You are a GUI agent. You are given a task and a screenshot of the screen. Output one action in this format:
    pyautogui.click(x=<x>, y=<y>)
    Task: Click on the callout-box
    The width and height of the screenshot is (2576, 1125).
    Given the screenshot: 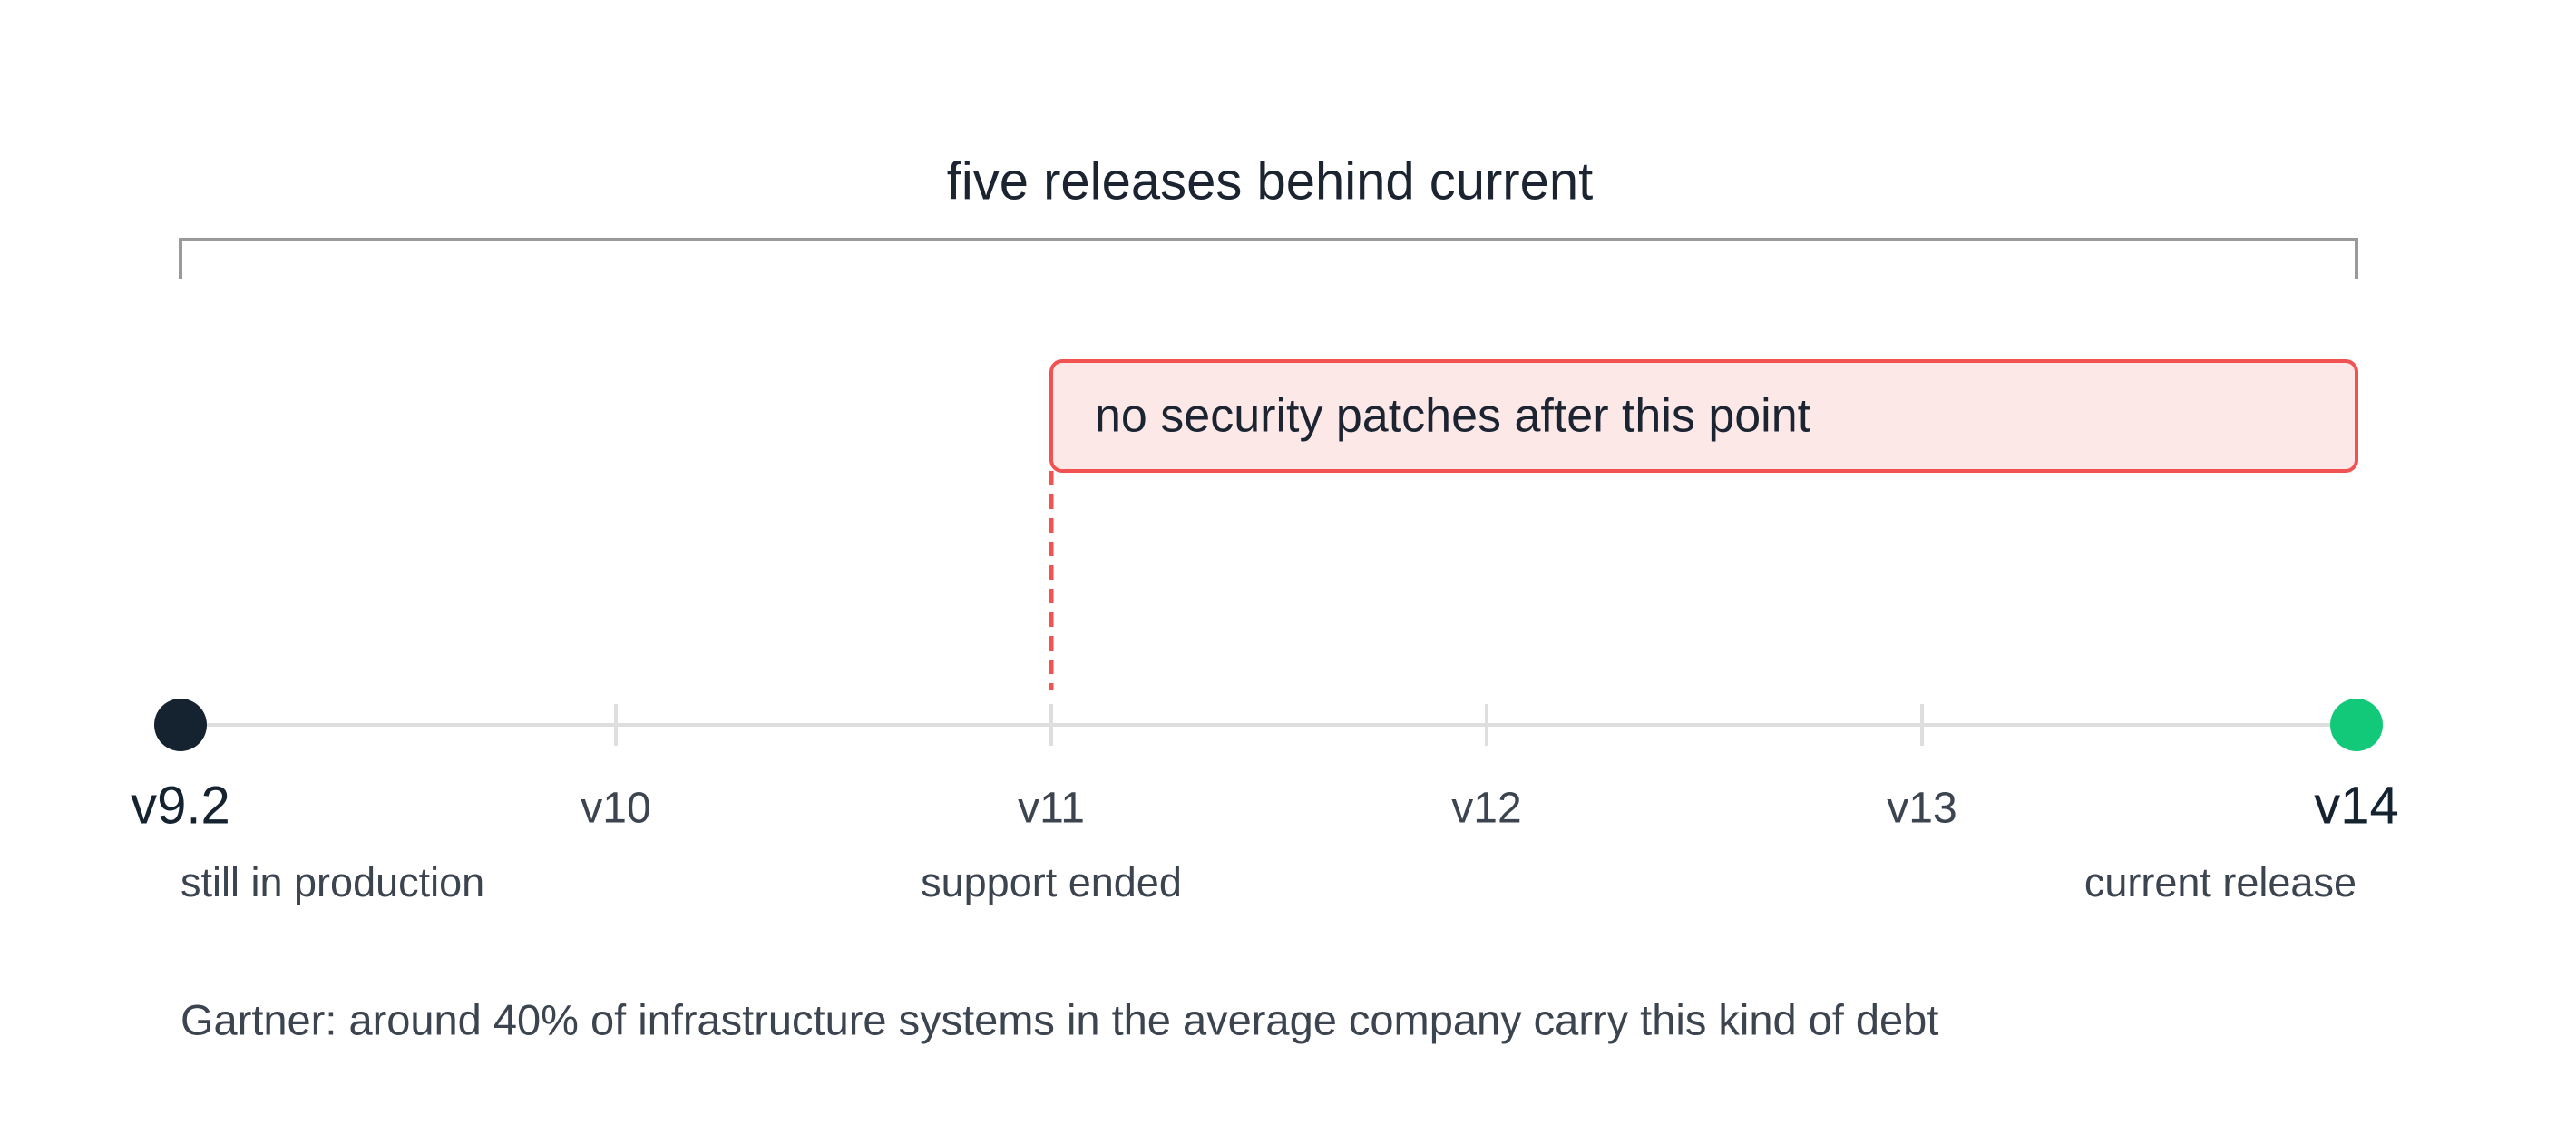 What is the action you would take?
    pyautogui.click(x=1703, y=416)
    